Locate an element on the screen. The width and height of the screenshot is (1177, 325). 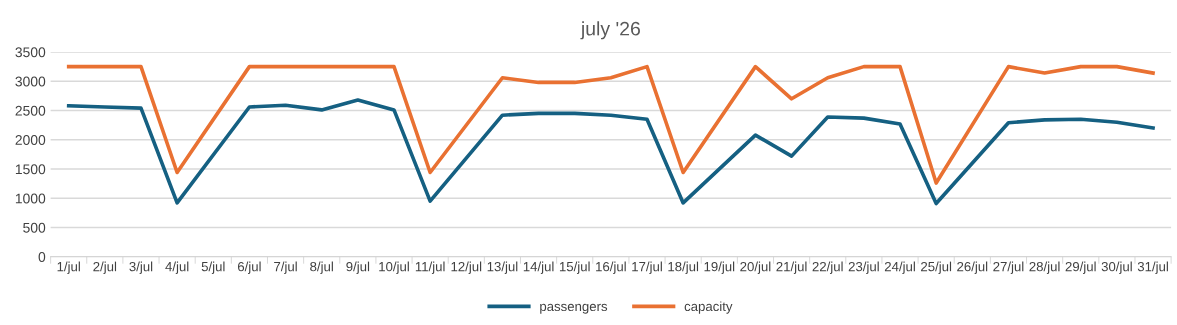
x-tick-label: 6/jul is located at coordinates (249, 267).